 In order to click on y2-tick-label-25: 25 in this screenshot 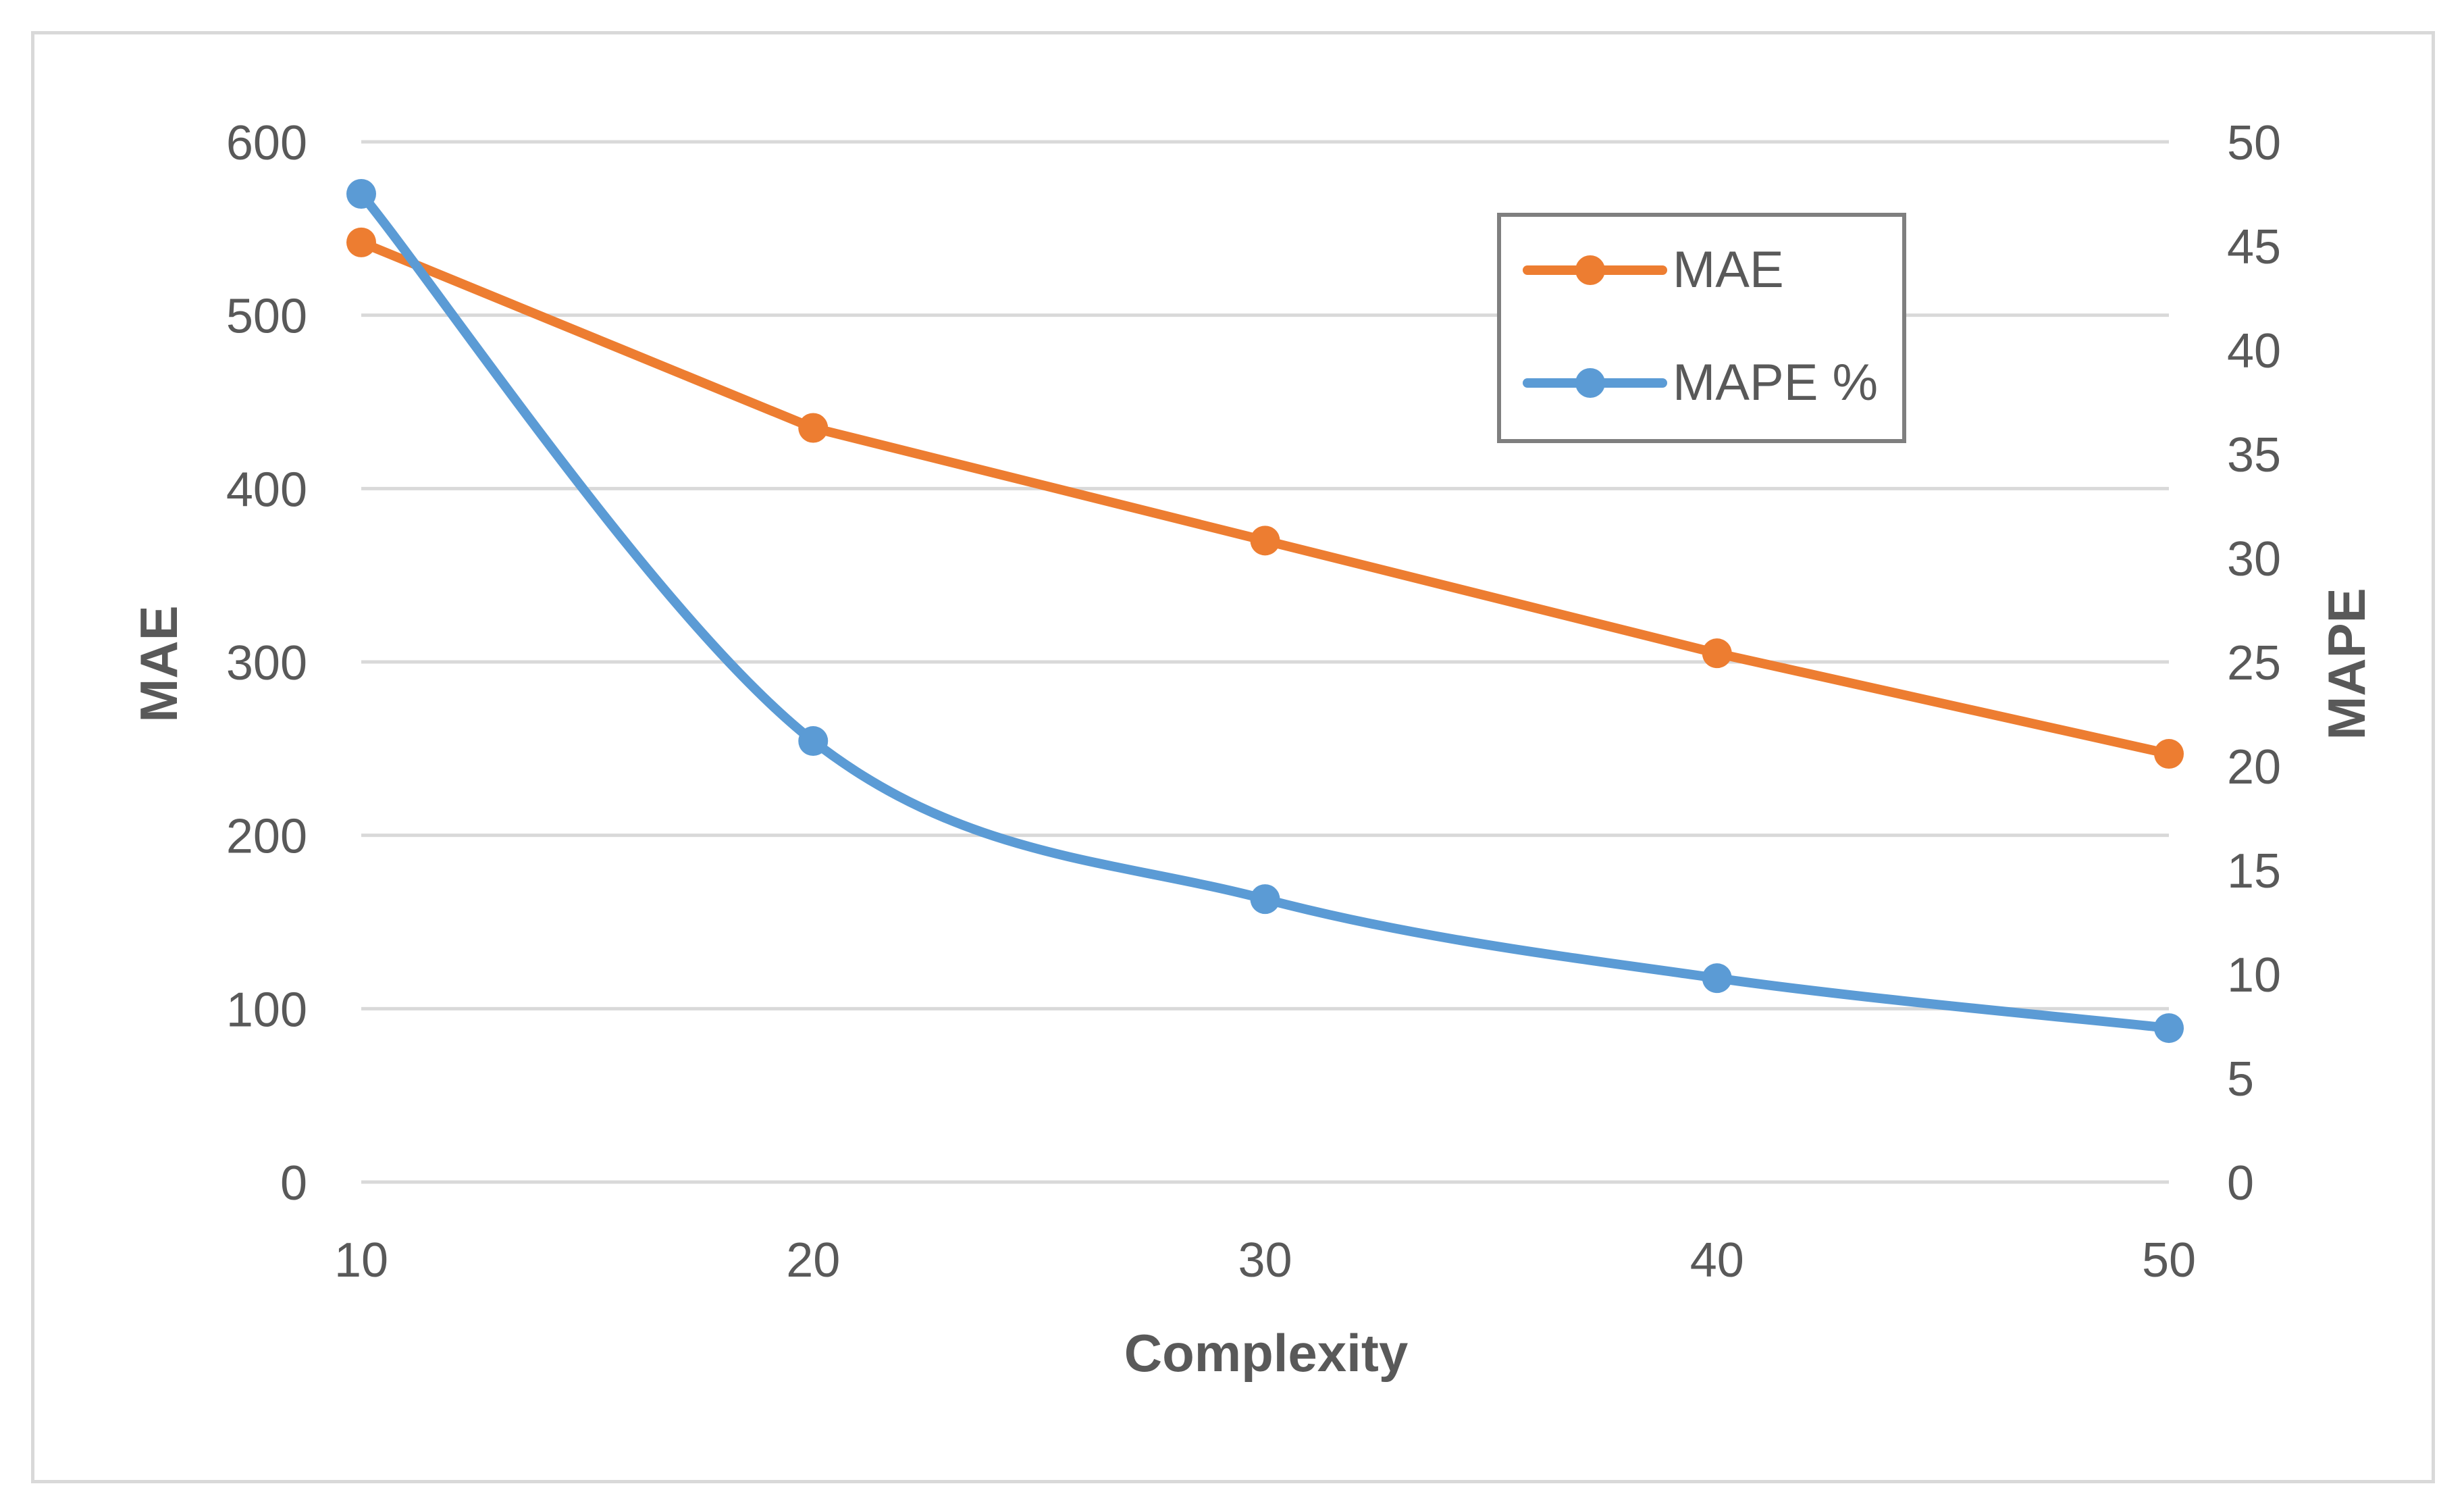, I will do `click(2254, 663)`.